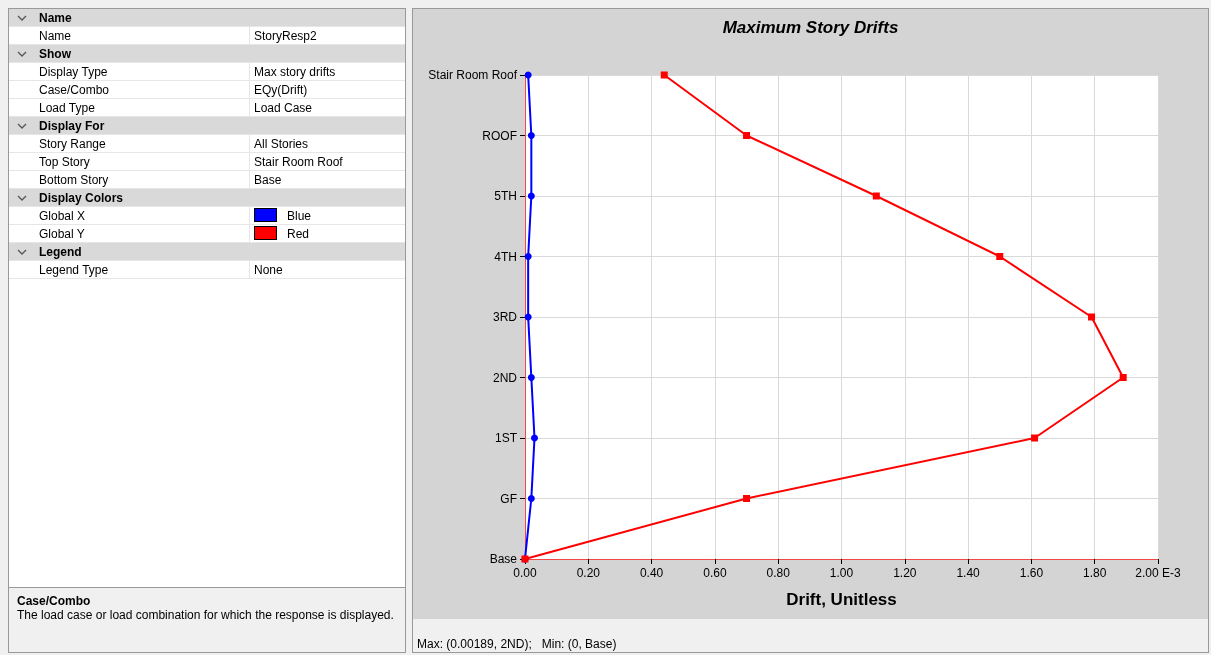 This screenshot has width=1211, height=655. What do you see at coordinates (517, 644) in the screenshot?
I see `text: Max: (0.00189, 2ND); Min: (0, Base)` at bounding box center [517, 644].